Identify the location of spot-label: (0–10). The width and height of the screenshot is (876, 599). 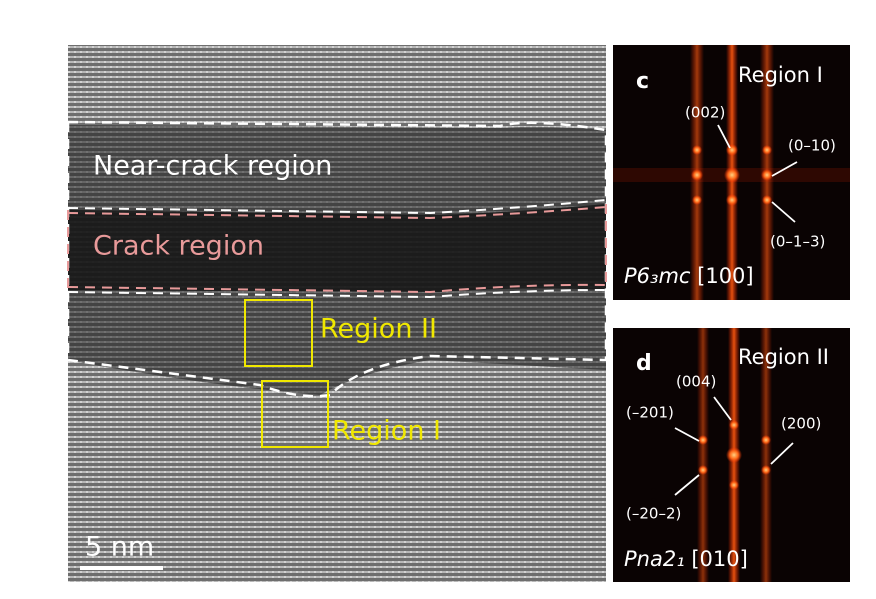
(812, 146).